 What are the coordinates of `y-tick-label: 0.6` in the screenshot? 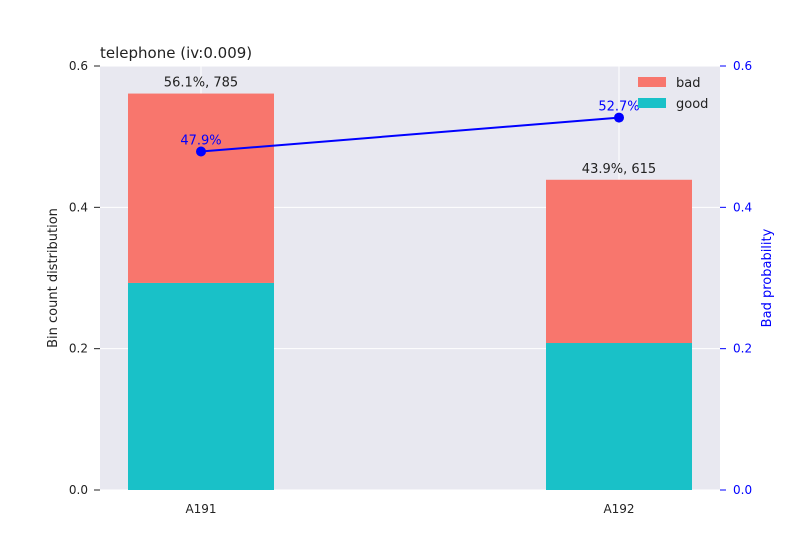 It's located at (78, 66).